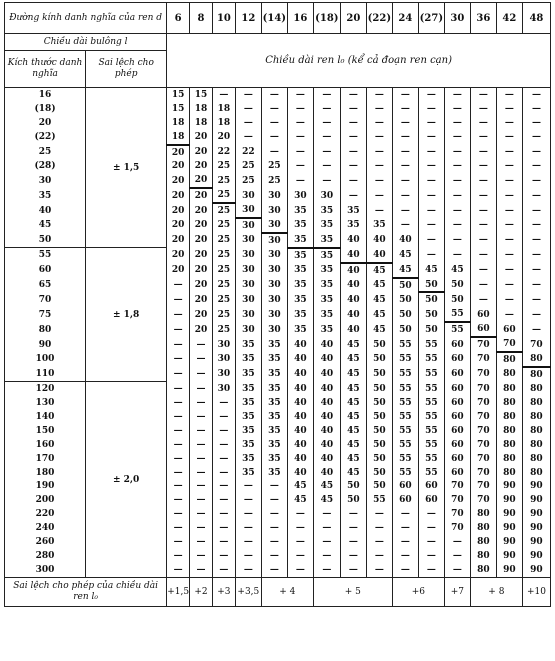 The image size is (555, 661). Describe the element at coordinates (178, 591) in the screenshot. I see `thread-tolerance-cell: +1,5` at that location.